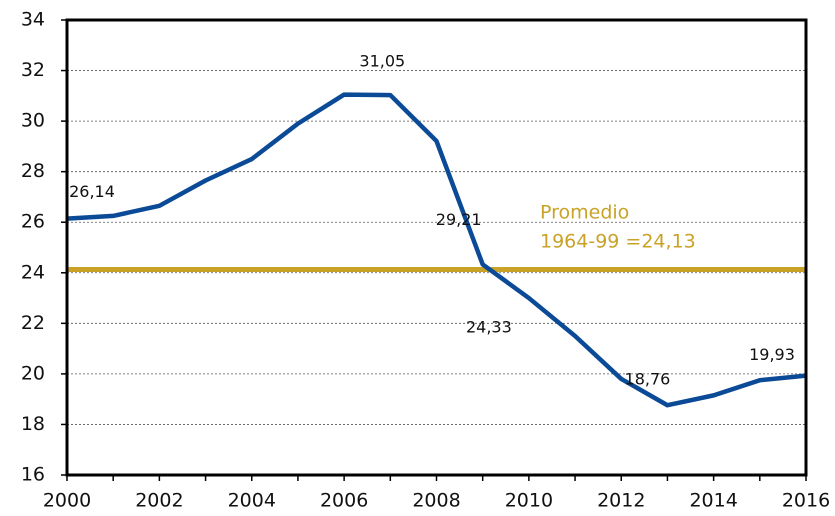 Image resolution: width=835 pixels, height=516 pixels. Describe the element at coordinates (436, 501) in the screenshot. I see `x-tick-label: 2008` at that location.